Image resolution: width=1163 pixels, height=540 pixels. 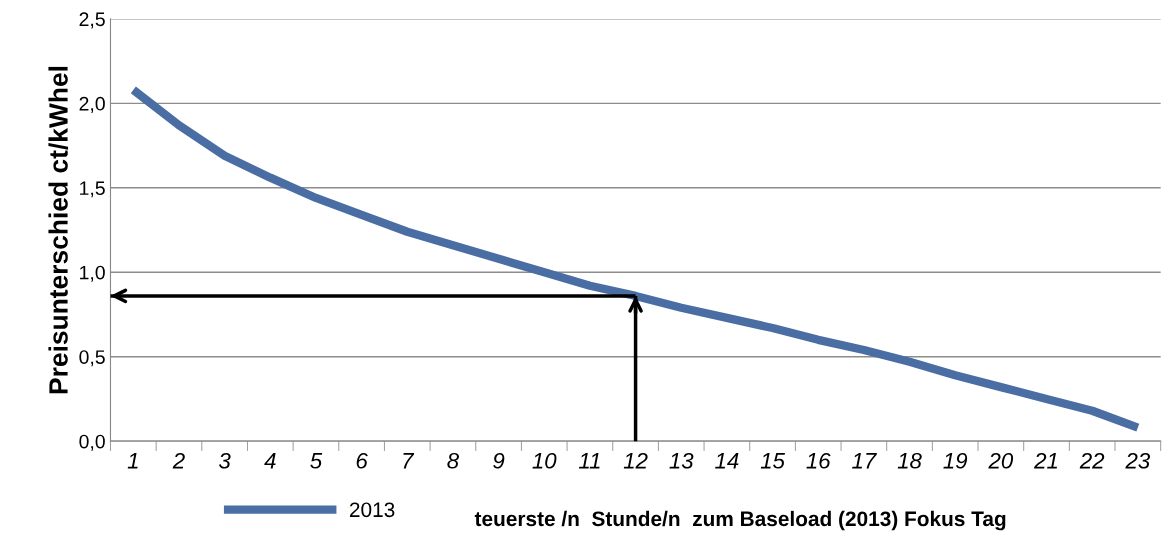 I want to click on x-tick-label: 6, so click(x=362, y=460).